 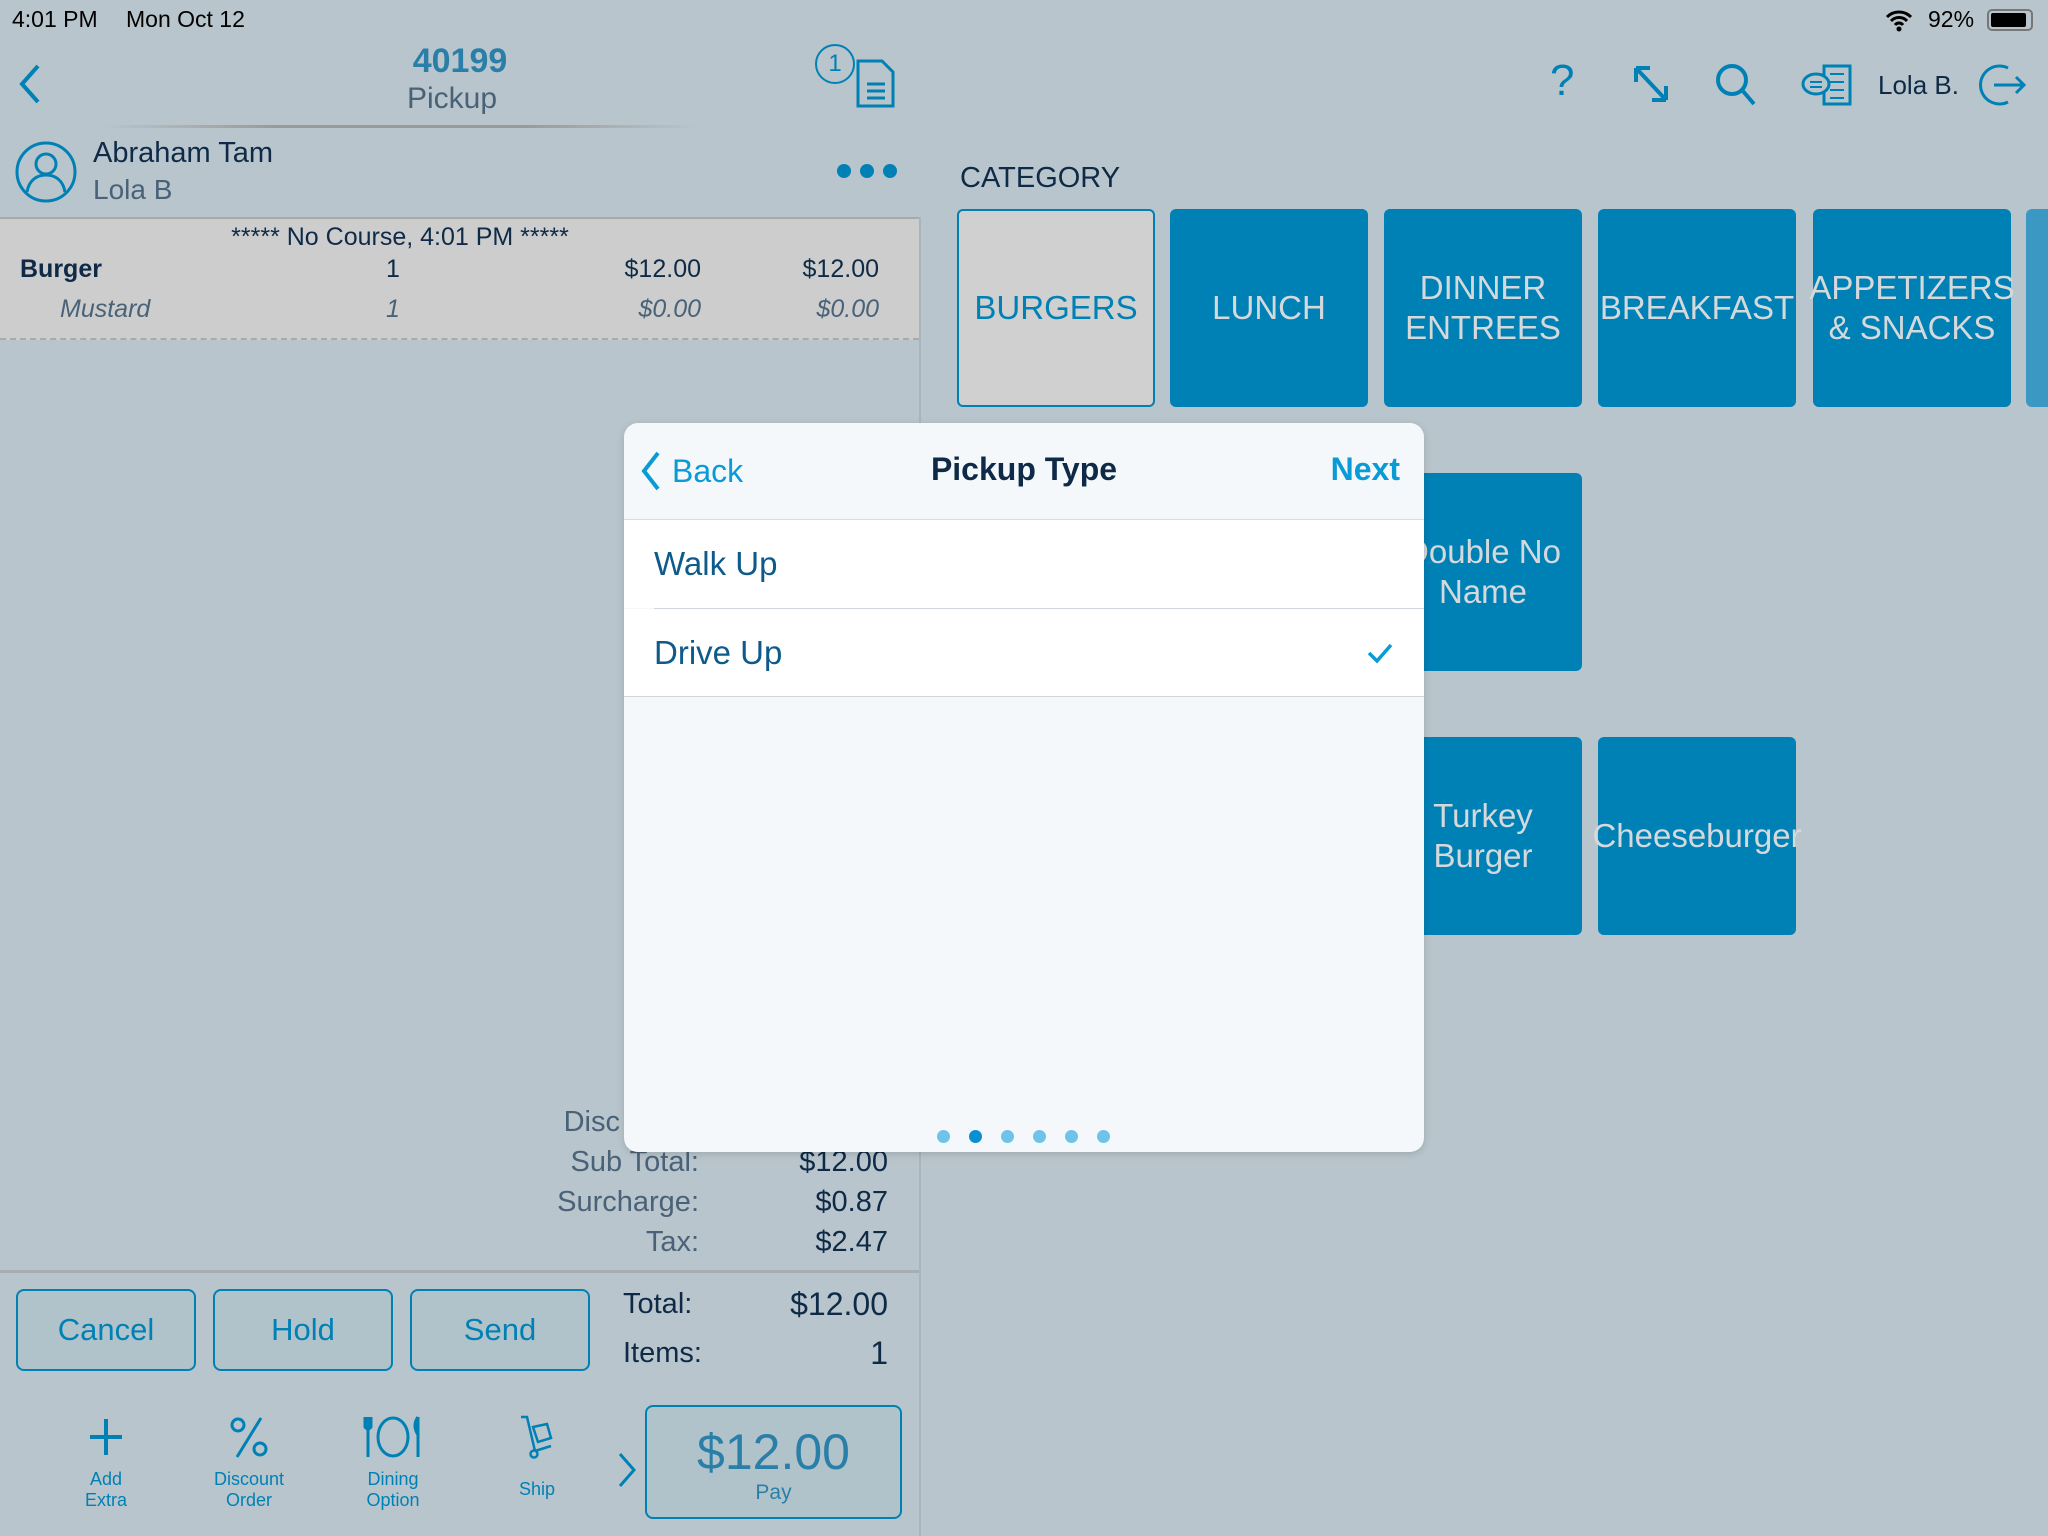 What do you see at coordinates (2010, 20) in the screenshot?
I see `battery-icon` at bounding box center [2010, 20].